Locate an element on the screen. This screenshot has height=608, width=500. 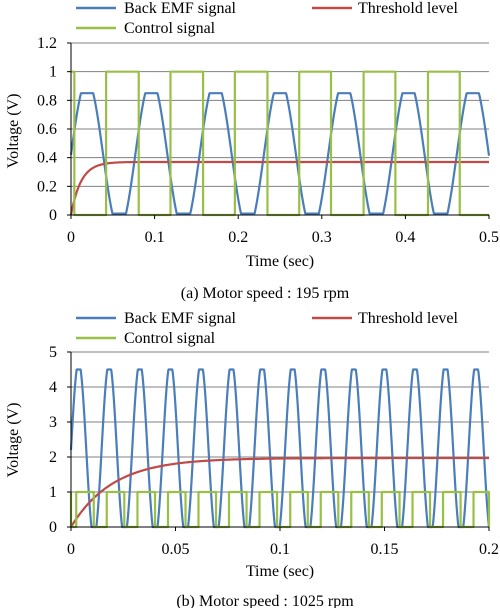
series-b-threshold is located at coordinates (280, 492).